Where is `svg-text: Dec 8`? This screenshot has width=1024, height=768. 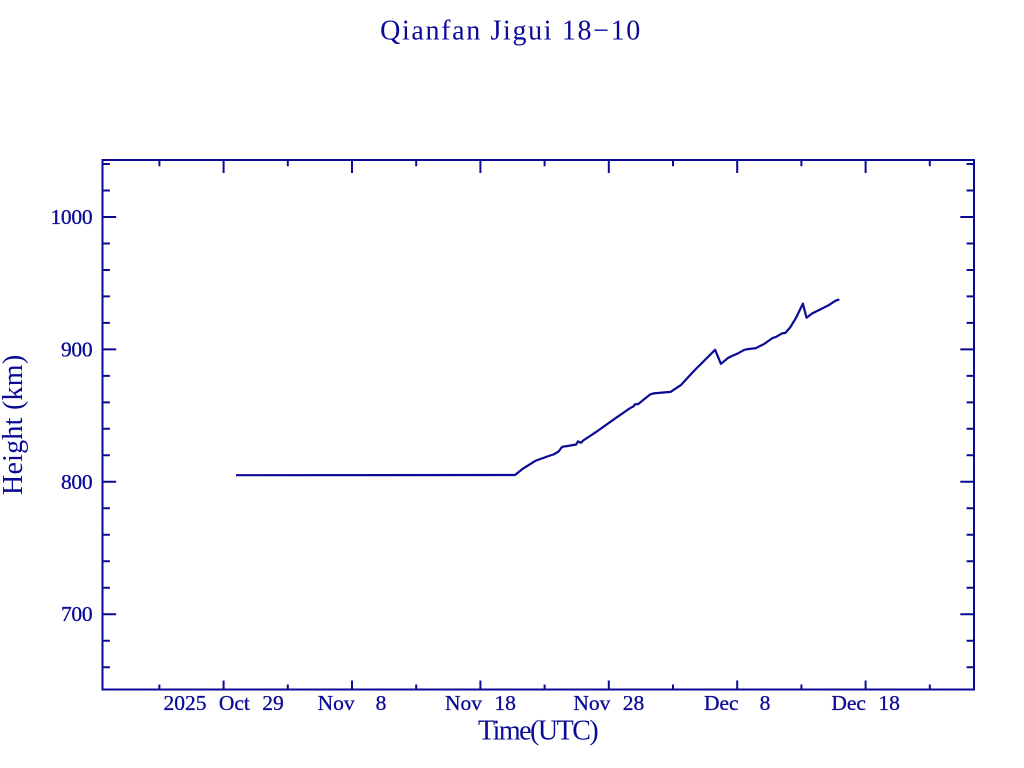
svg-text: Dec 8 is located at coordinates (737, 703).